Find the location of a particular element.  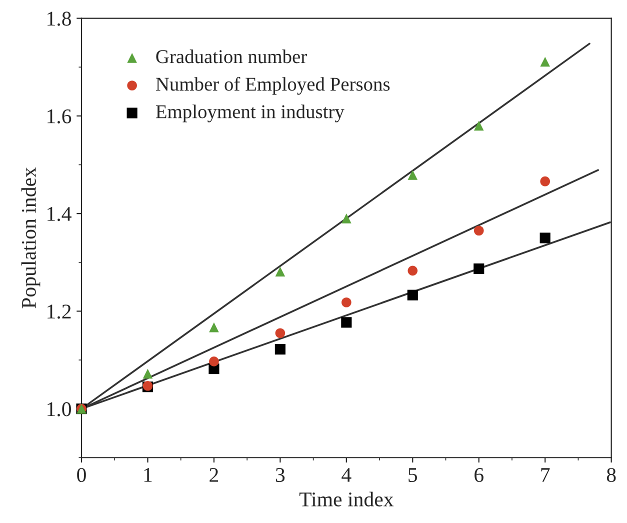

legend-label: Employment in industry is located at coordinates (250, 113).